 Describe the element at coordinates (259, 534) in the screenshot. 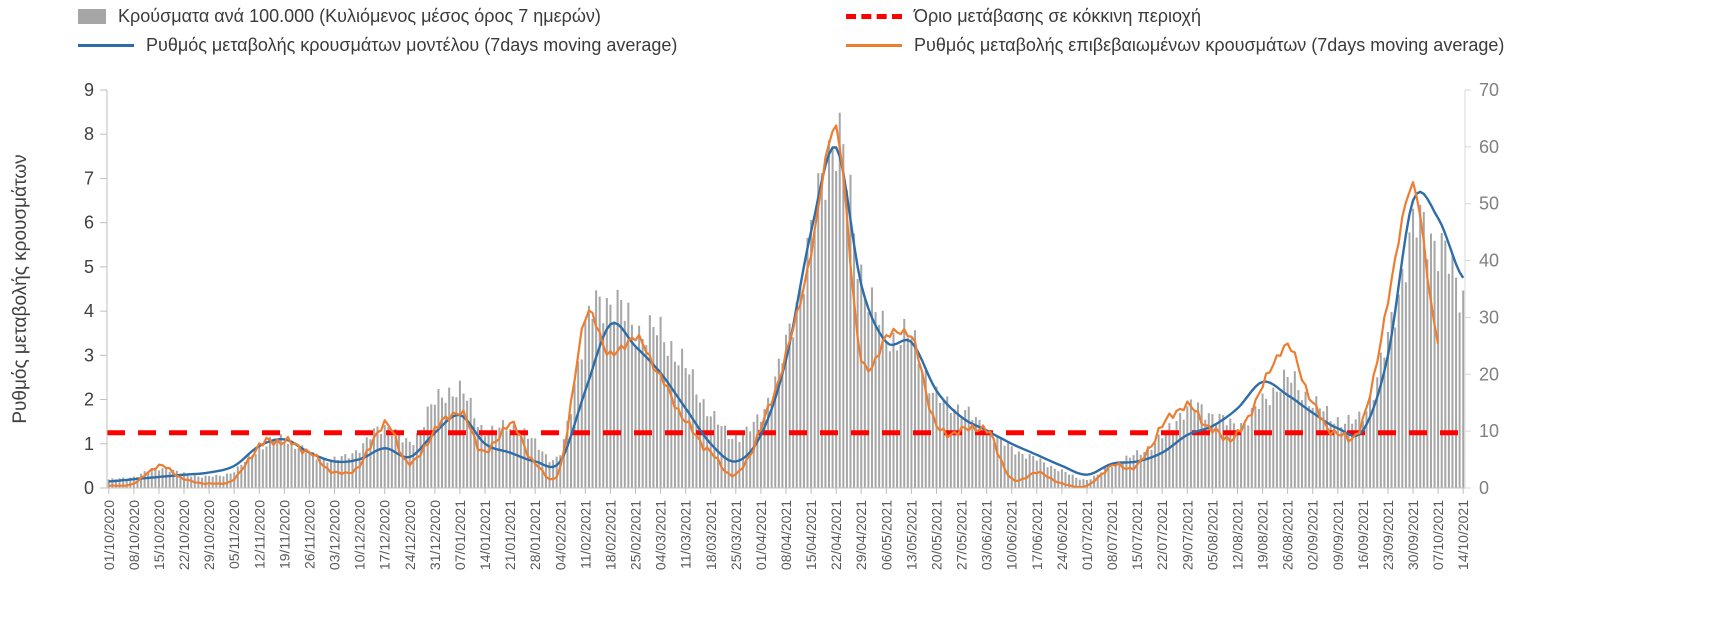

I see `svg-text: 12/11/2020` at that location.